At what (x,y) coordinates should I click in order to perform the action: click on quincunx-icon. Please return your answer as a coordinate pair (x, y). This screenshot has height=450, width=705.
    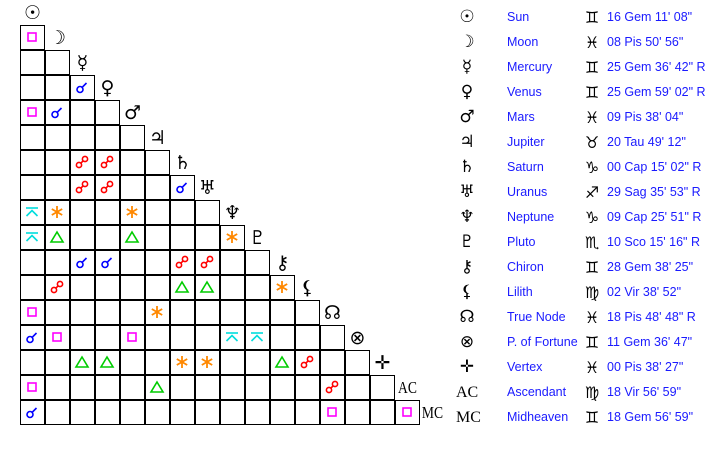
    Looking at the image, I should click on (257, 337).